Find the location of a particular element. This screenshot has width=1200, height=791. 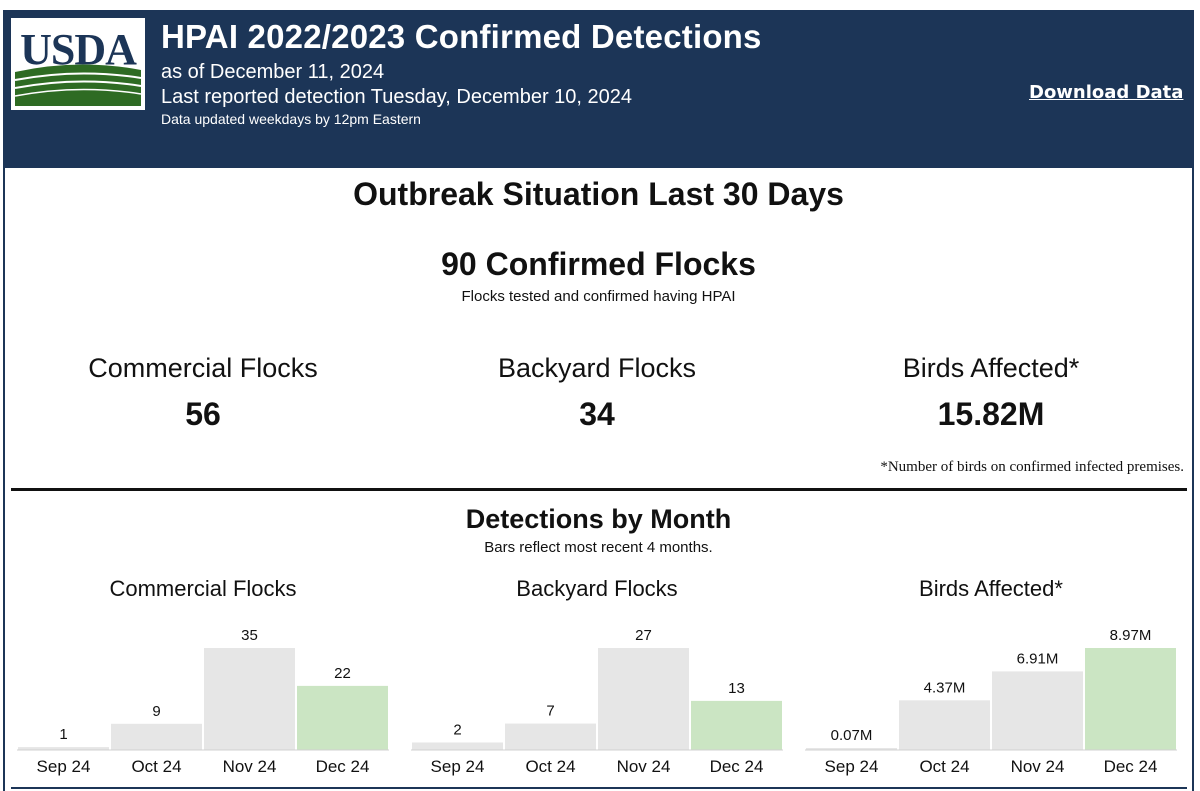

detections-by-month-title: Detections by Month is located at coordinates (598, 519).